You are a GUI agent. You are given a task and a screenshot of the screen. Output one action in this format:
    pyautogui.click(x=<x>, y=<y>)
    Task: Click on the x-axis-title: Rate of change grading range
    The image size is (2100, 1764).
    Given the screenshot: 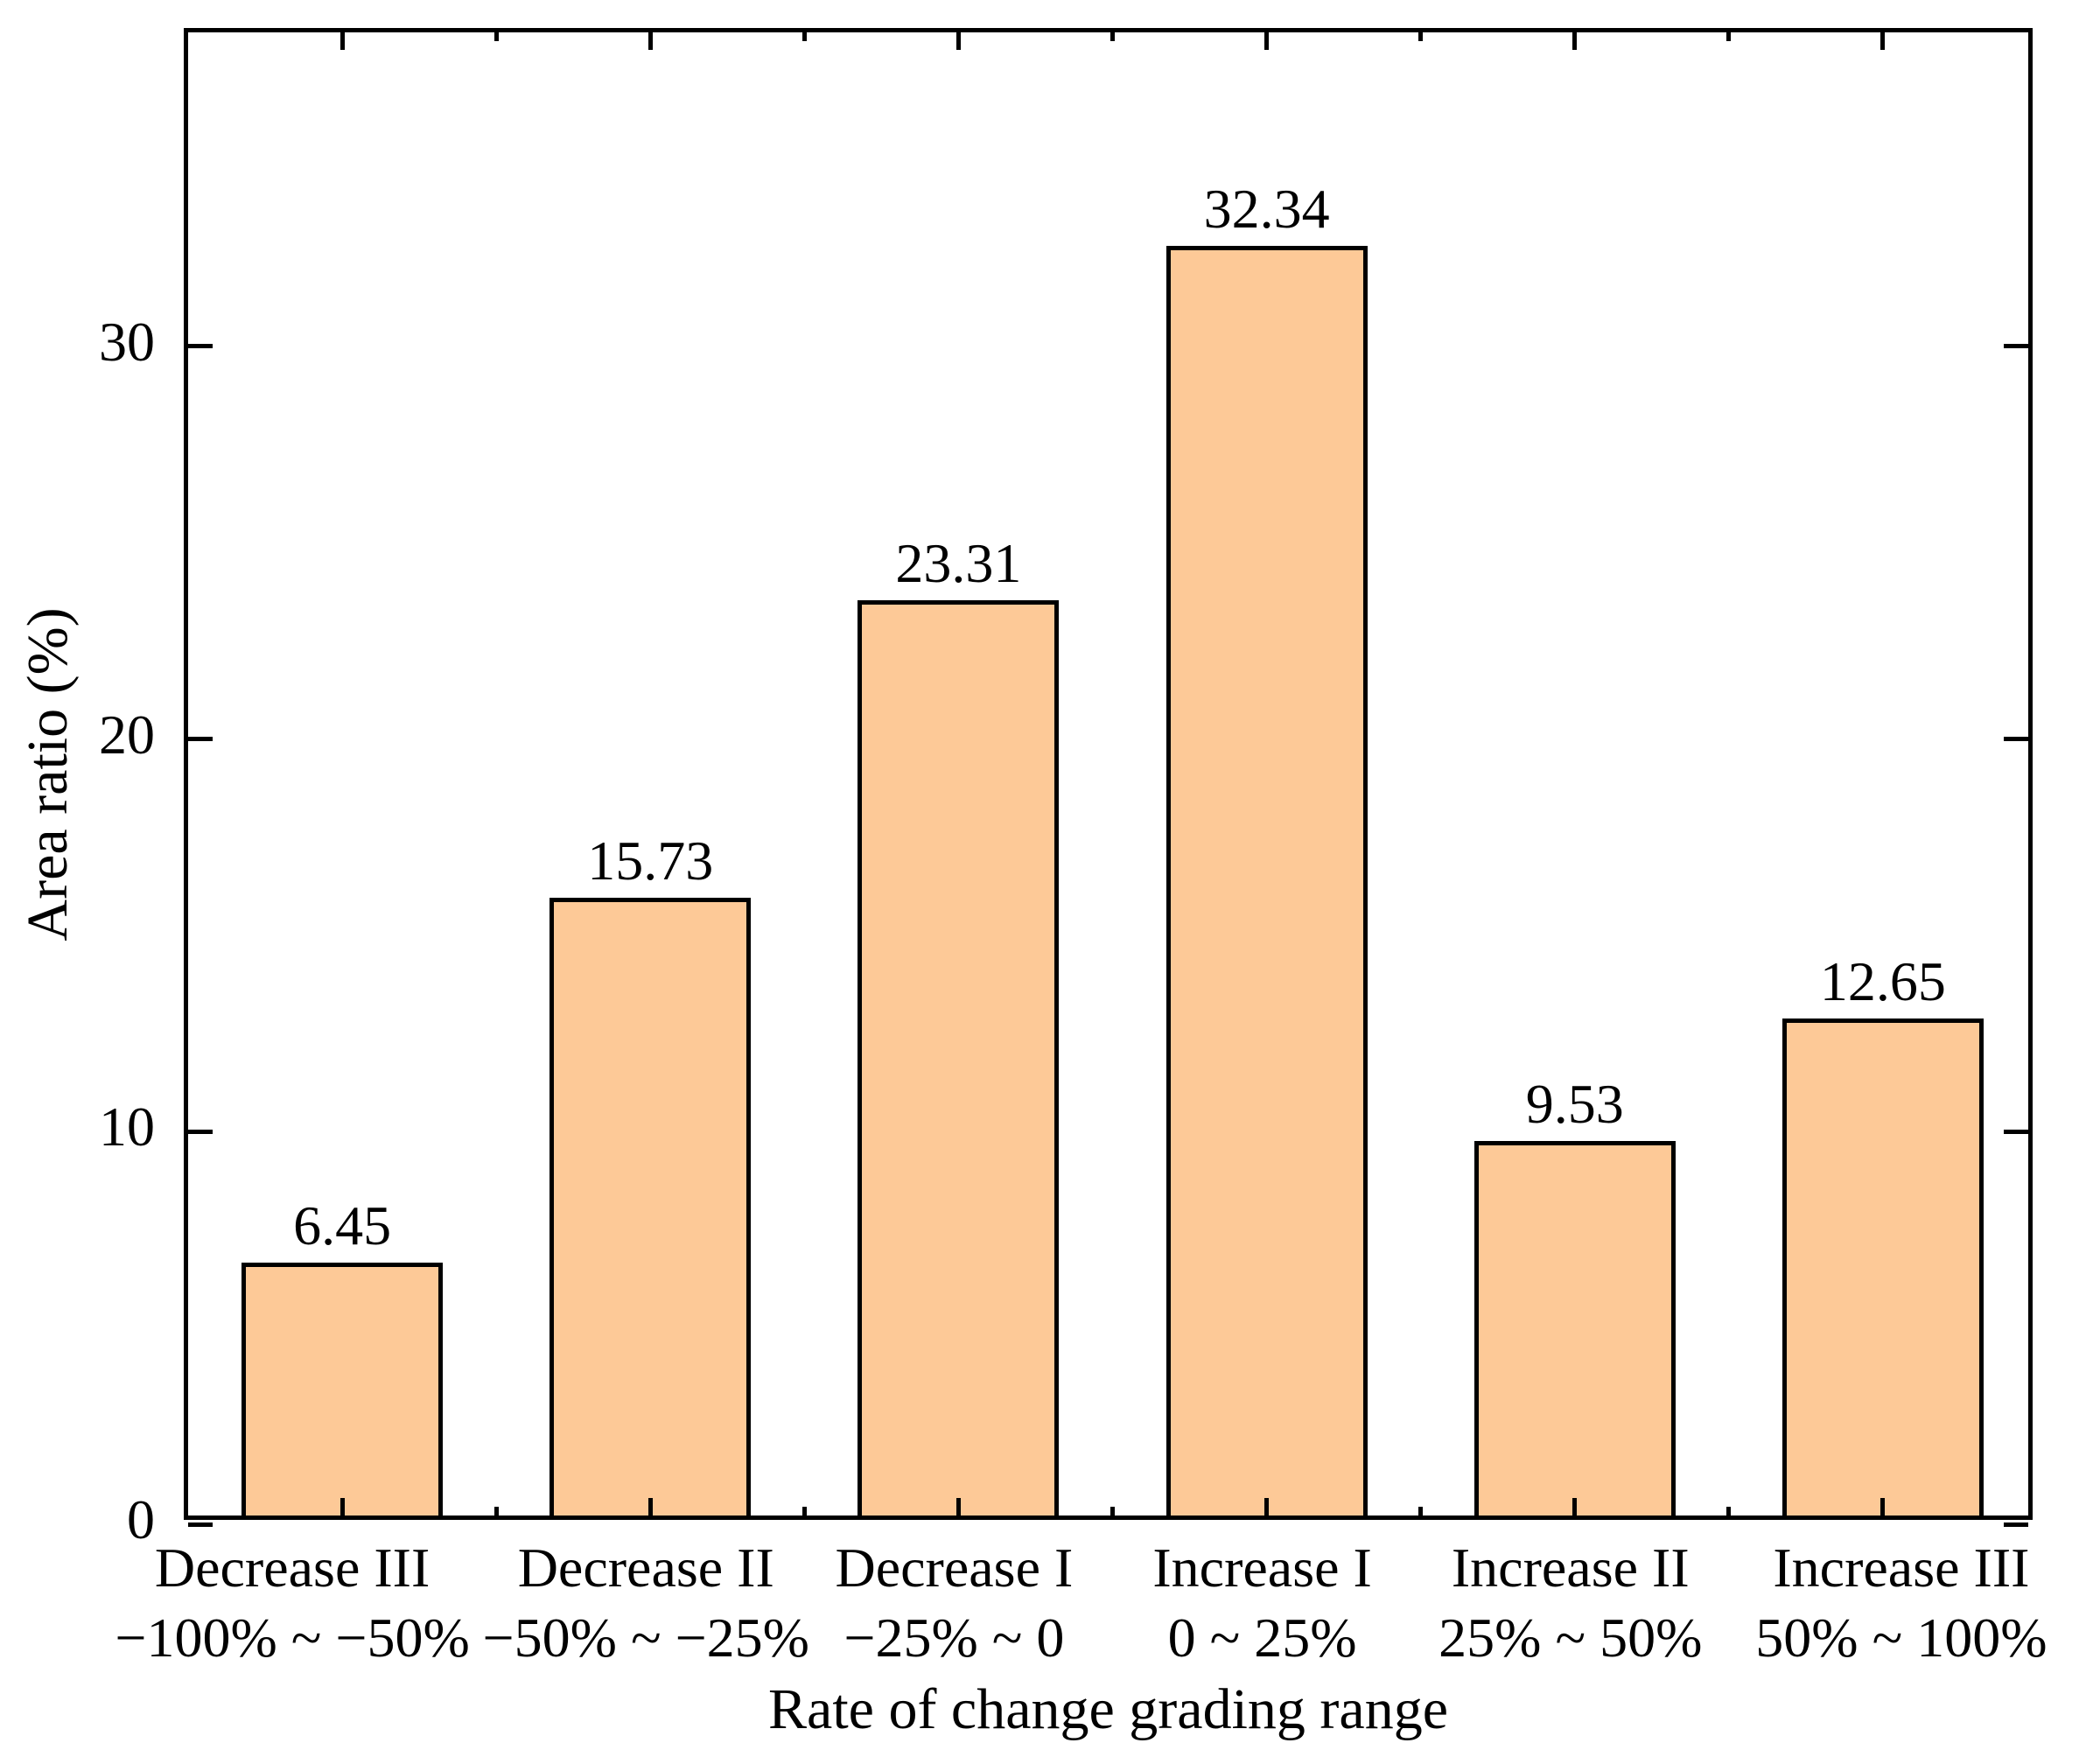 What is the action you would take?
    pyautogui.click(x=1108, y=1709)
    